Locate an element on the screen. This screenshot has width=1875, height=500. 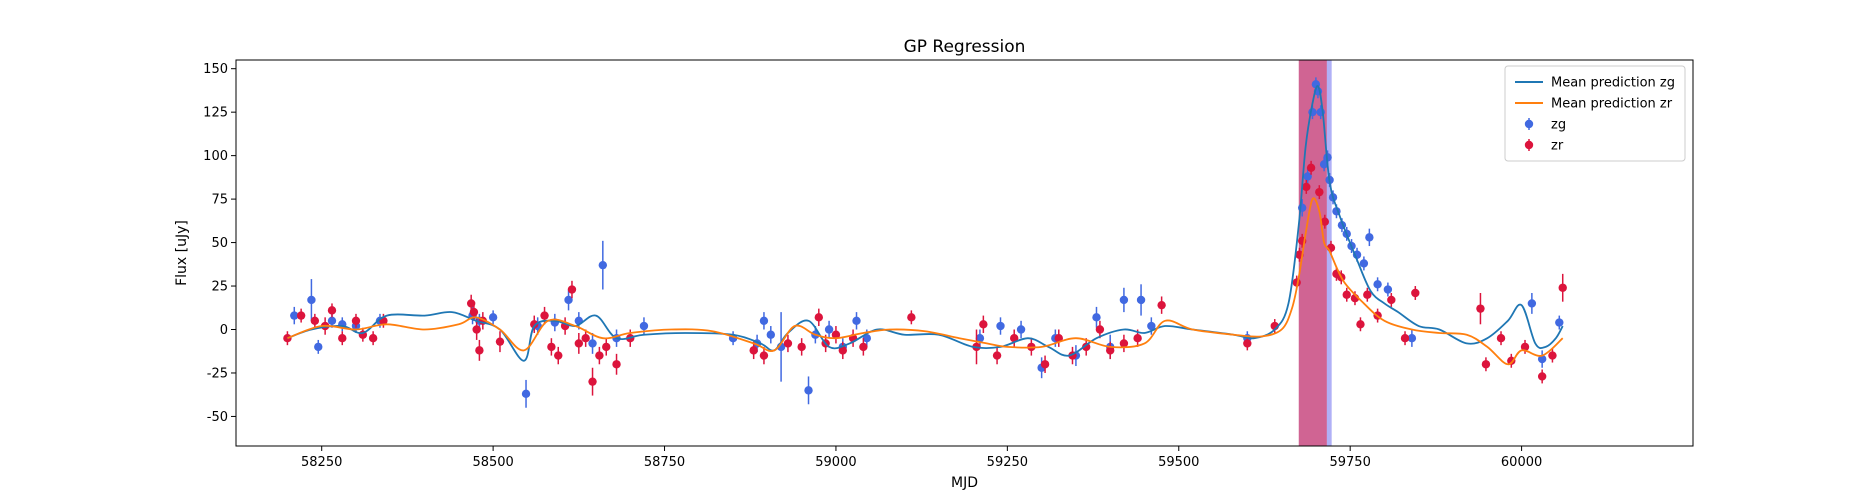
y-tick-label: 50 is located at coordinates (219, 243).